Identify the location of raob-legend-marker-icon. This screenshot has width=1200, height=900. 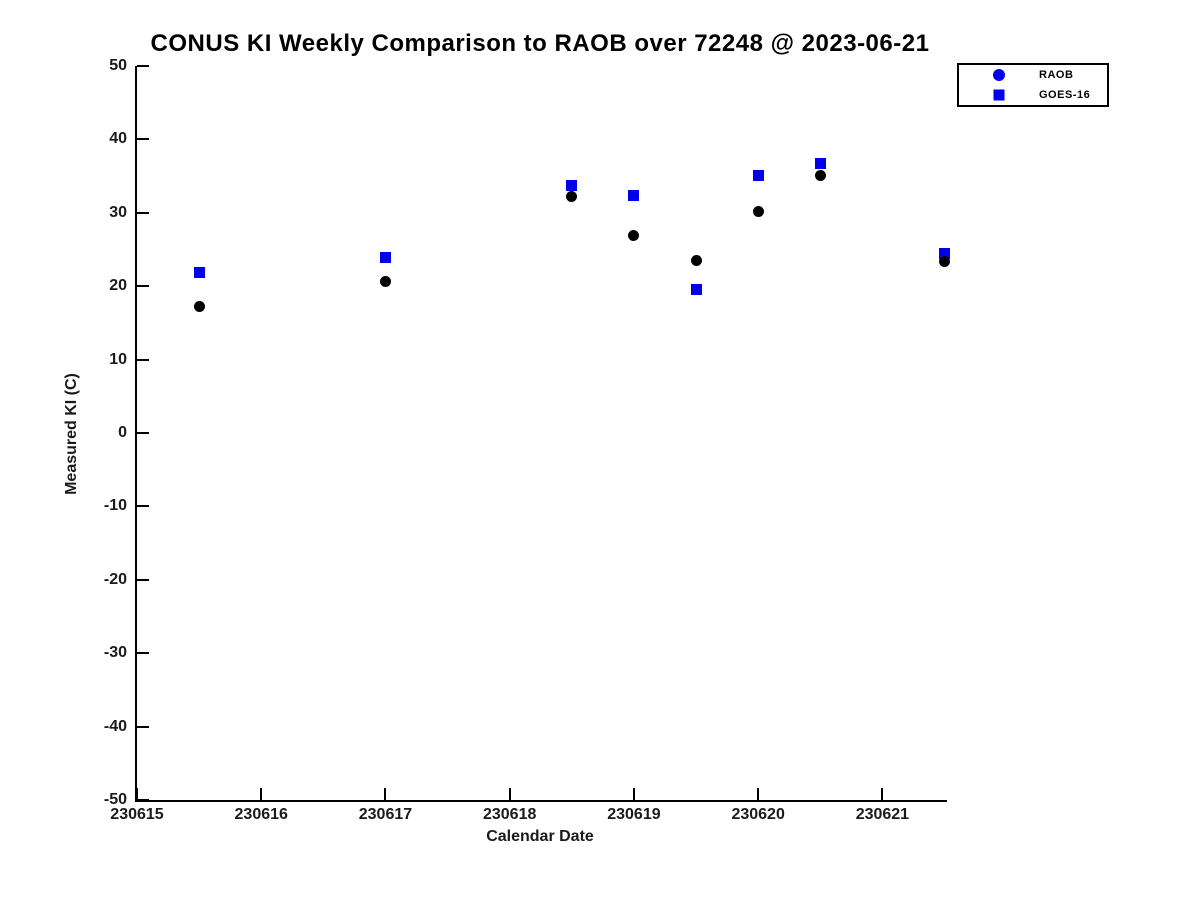
(999, 75).